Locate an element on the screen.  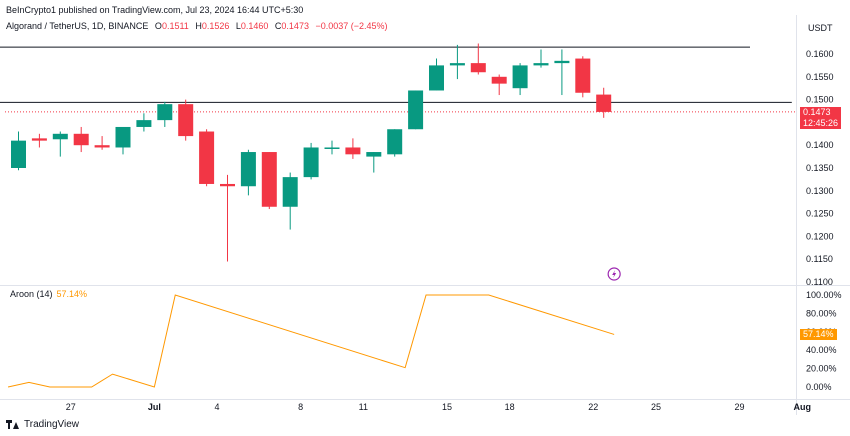
time-axis-tick: 15 is located at coordinates (447, 407).